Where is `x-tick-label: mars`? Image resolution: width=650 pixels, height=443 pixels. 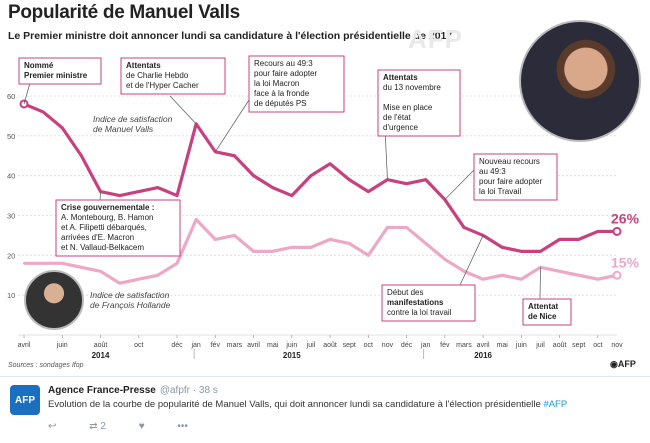 x-tick-label: mars is located at coordinates (235, 345).